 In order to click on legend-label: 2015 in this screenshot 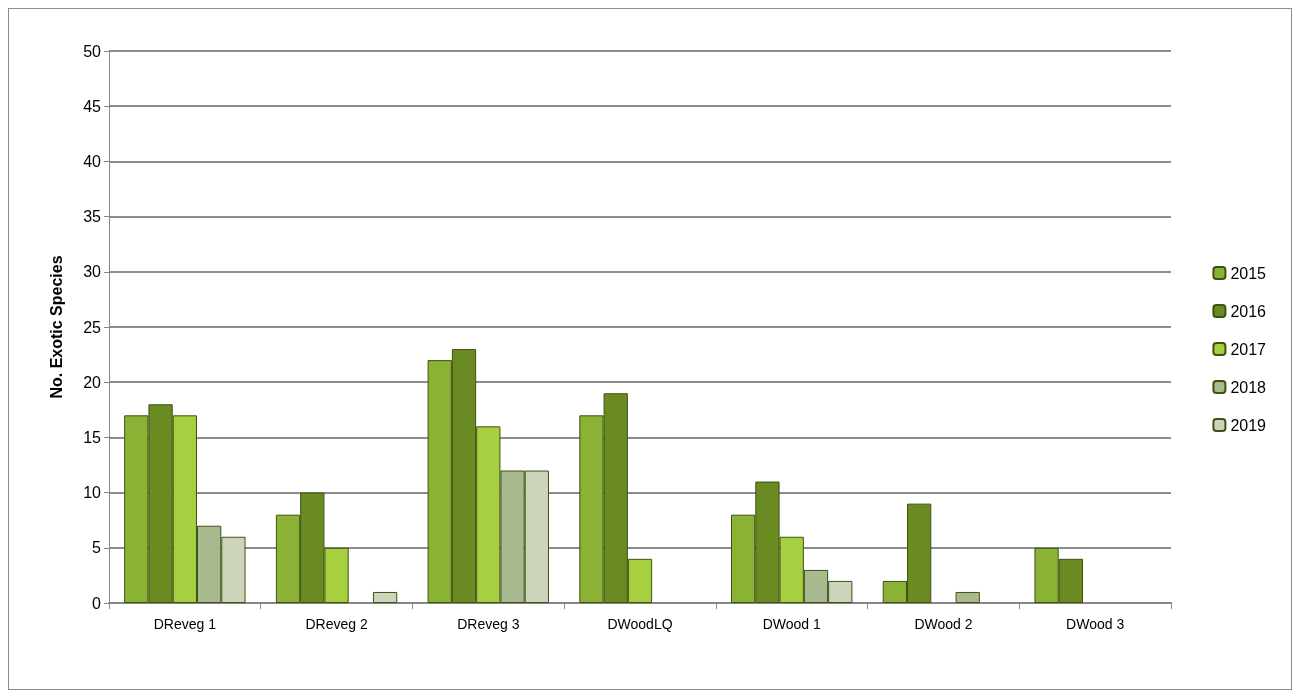, I will do `click(1248, 273)`.